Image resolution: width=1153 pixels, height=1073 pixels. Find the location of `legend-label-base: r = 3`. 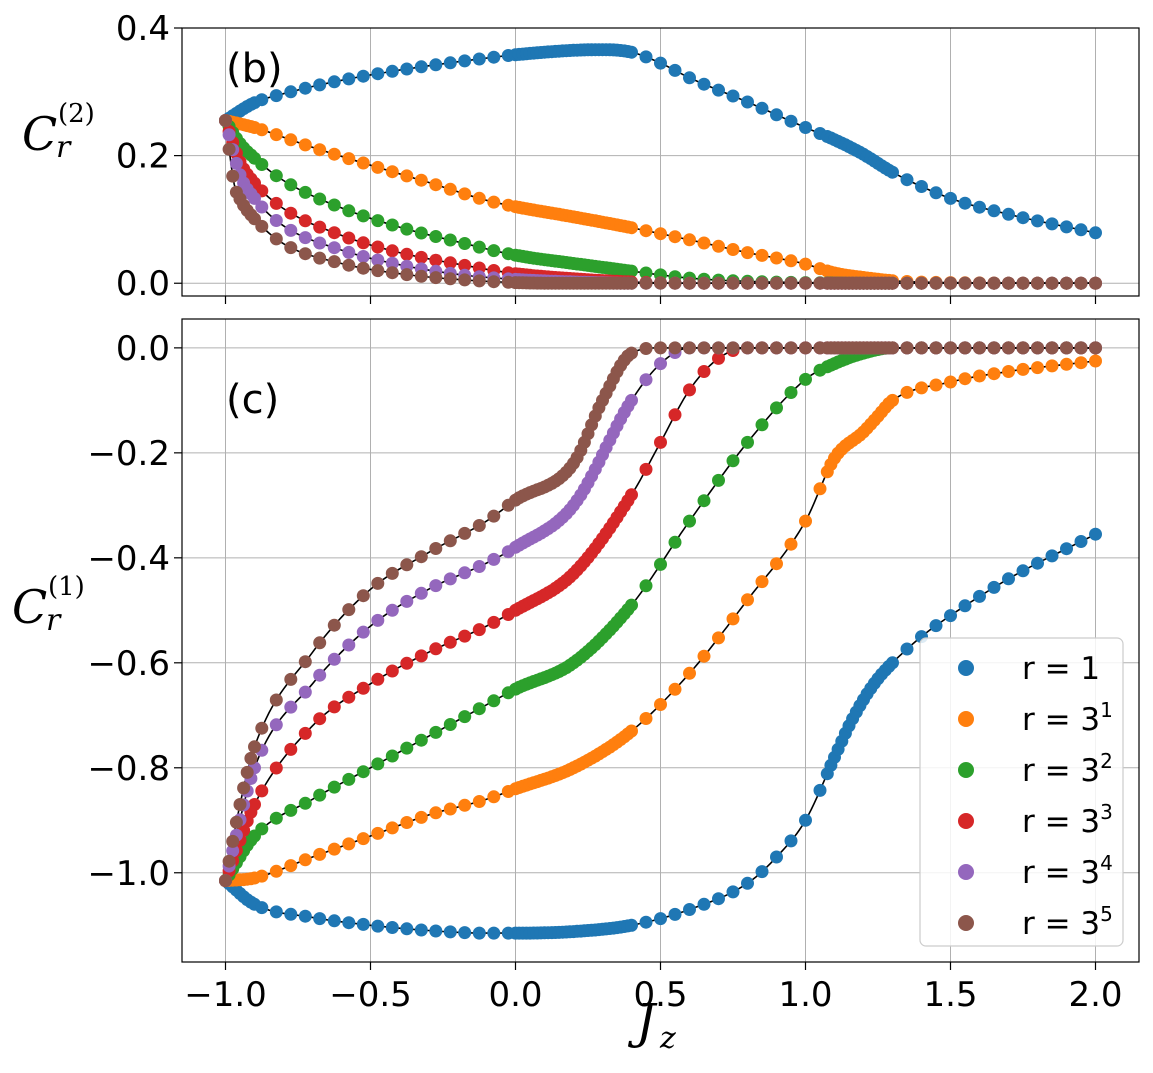

legend-label-base: r = 3 is located at coordinates (1061, 822).